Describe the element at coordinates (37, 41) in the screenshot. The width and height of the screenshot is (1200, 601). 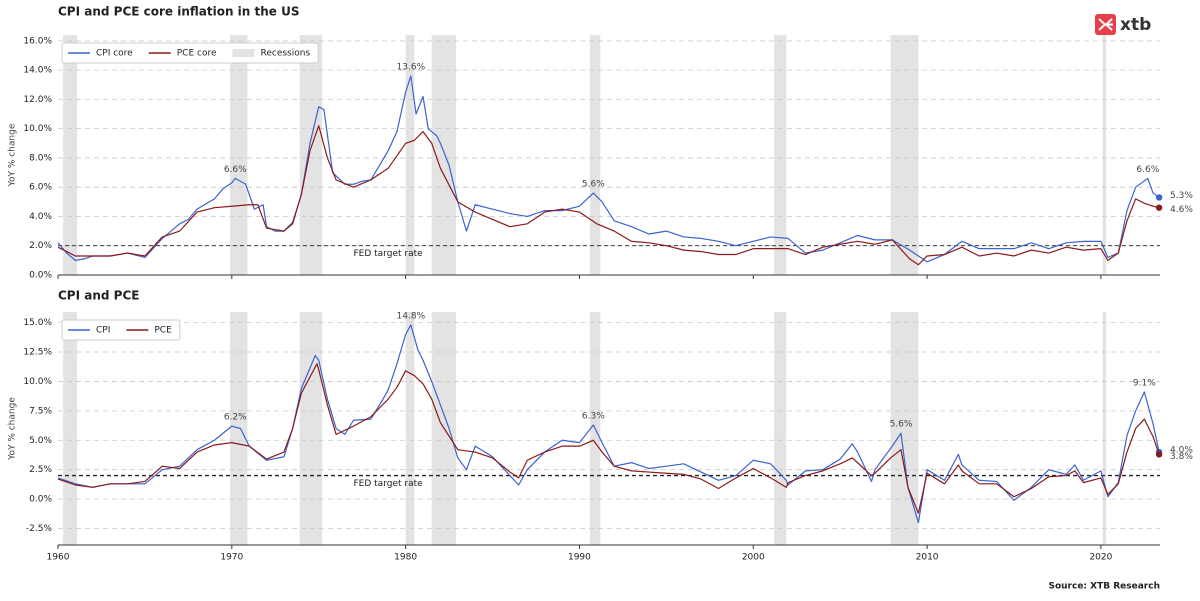
I see `y-tick-label: 16.0%` at that location.